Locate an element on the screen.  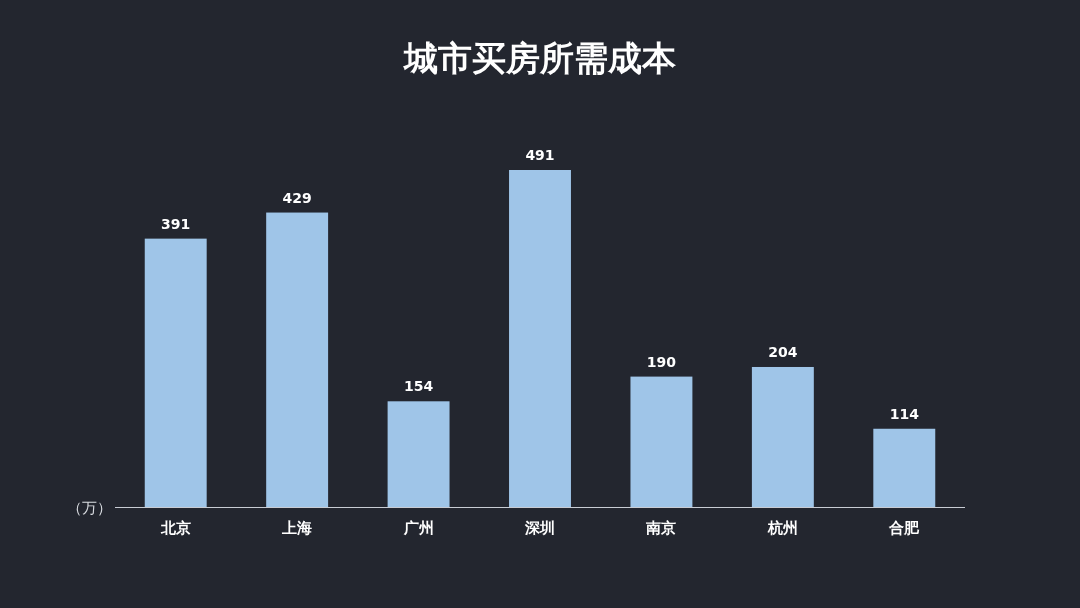
x-tick-label: 上海 is located at coordinates (297, 528).